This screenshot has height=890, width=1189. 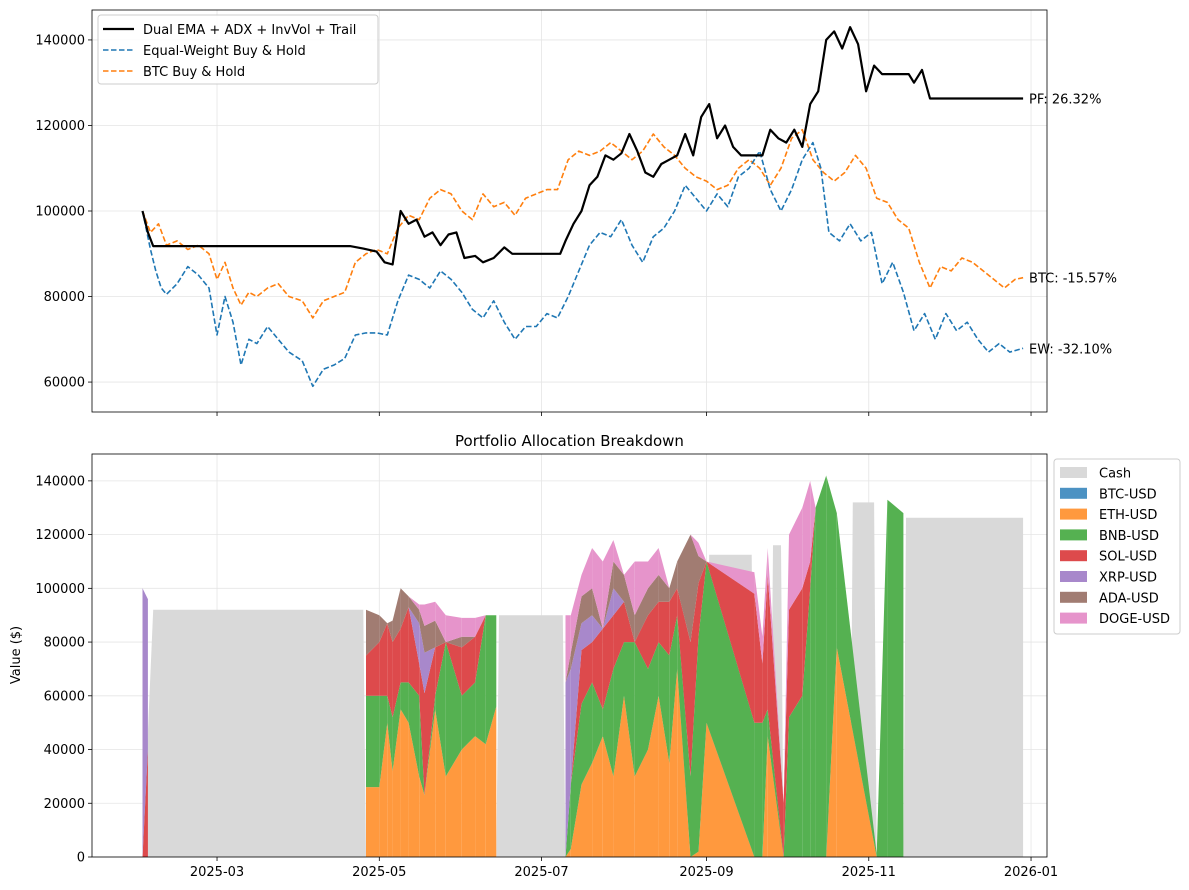 What do you see at coordinates (249, 30) in the screenshot?
I see `legend-label-strategy: Dual EMA + ADX + InvVol + Trail` at bounding box center [249, 30].